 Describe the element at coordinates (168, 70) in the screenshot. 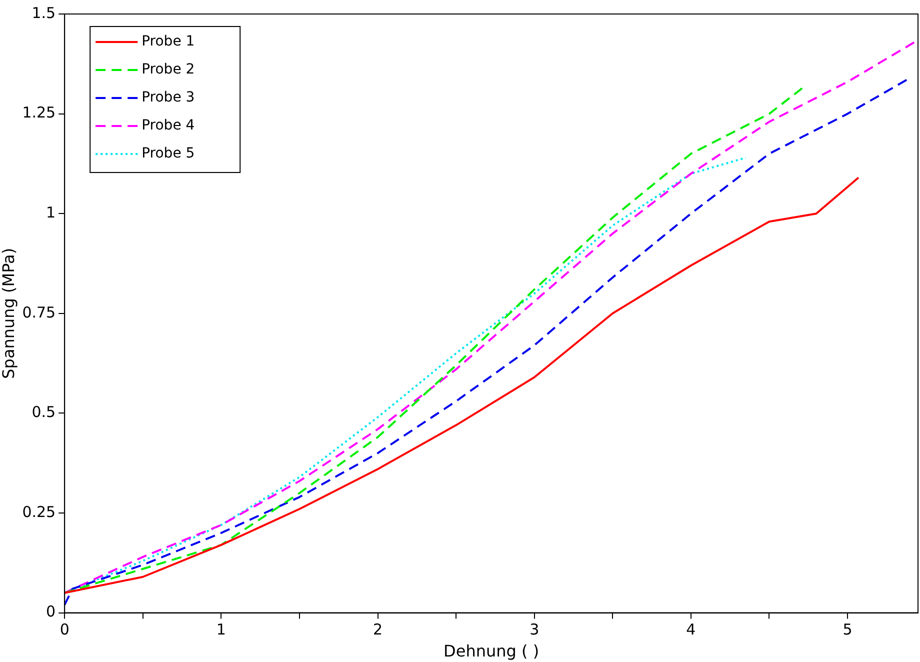

I see `legend-label: Probe 2` at that location.